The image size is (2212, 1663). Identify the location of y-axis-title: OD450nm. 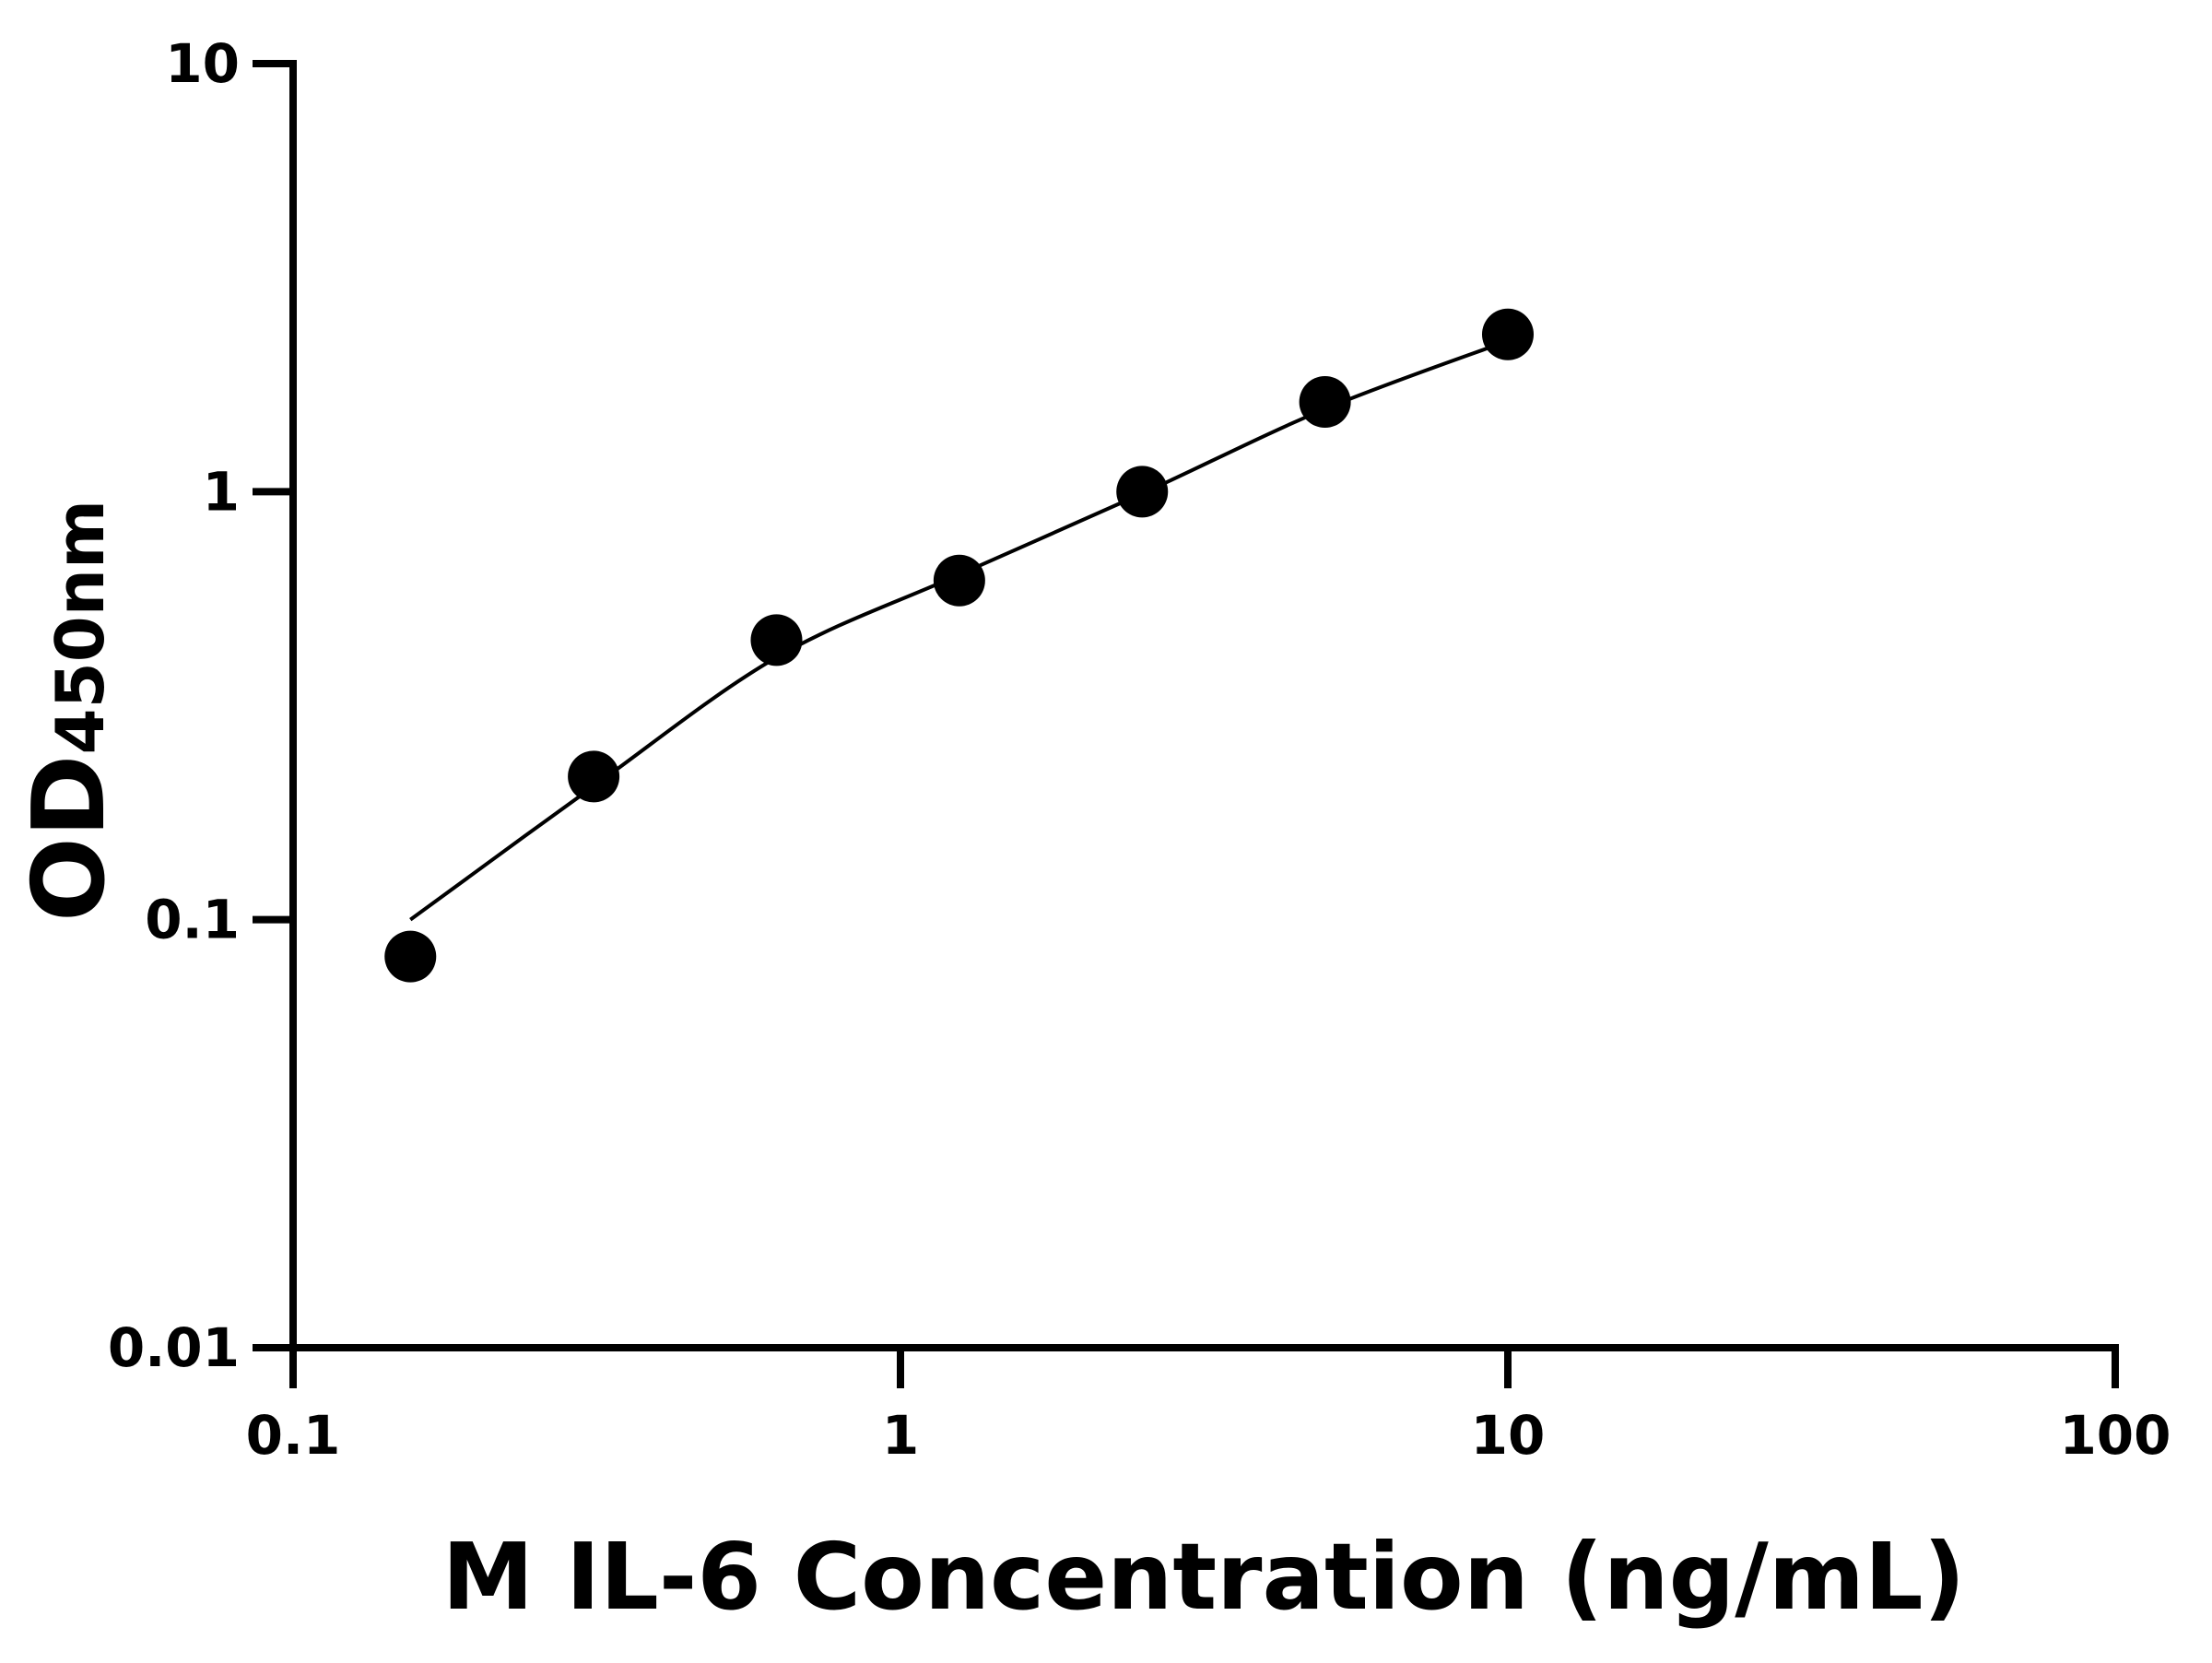
(69, 711).